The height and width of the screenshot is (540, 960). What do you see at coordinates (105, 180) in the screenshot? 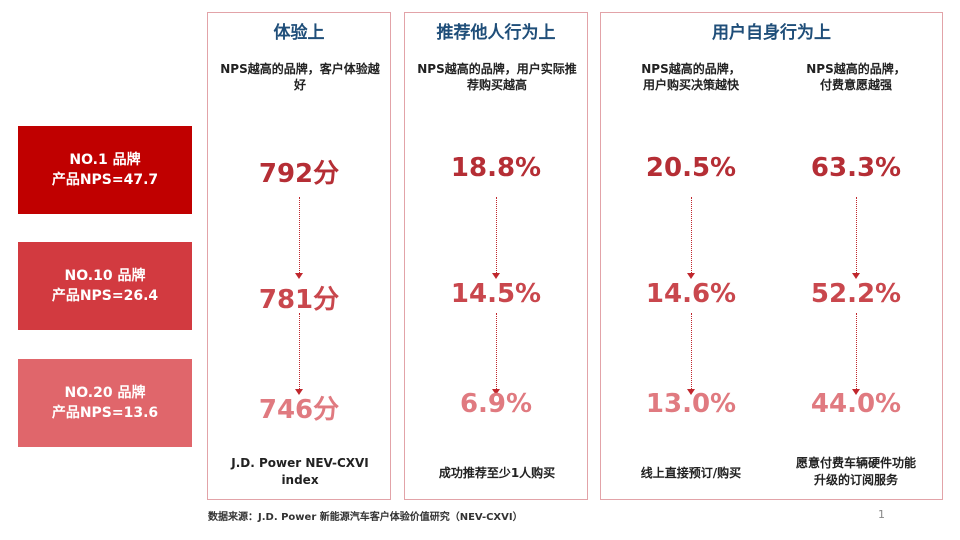
I see `row-label-no1-nps: 产品NPS=47.7` at bounding box center [105, 180].